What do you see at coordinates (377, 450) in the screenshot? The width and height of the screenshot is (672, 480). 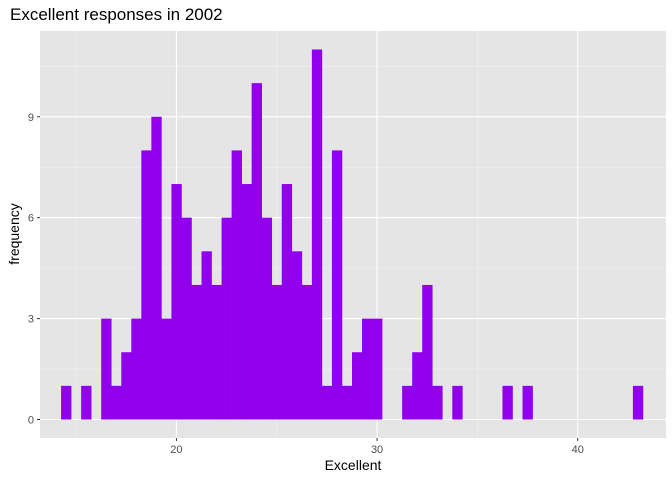 I see `x-tick-label: 30` at bounding box center [377, 450].